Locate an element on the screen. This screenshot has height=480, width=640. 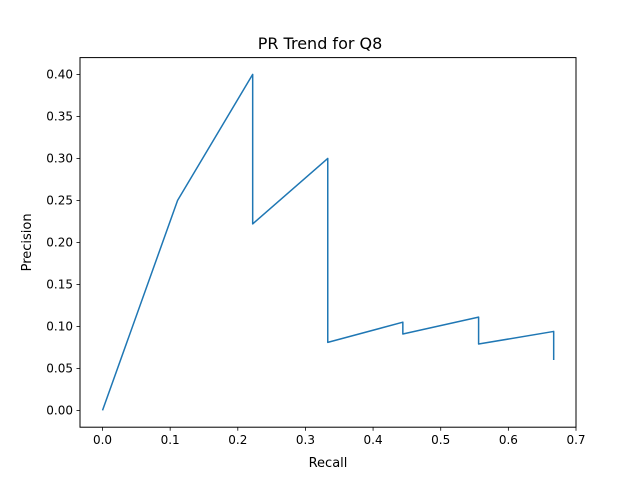
x-tick-label: 0.0 is located at coordinates (102, 440).